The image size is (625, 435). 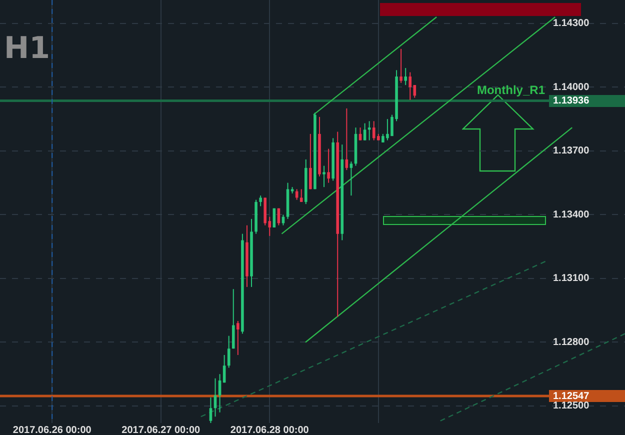 What do you see at coordinates (571, 151) in the screenshot?
I see `y-tick-label: 1.13700` at bounding box center [571, 151].